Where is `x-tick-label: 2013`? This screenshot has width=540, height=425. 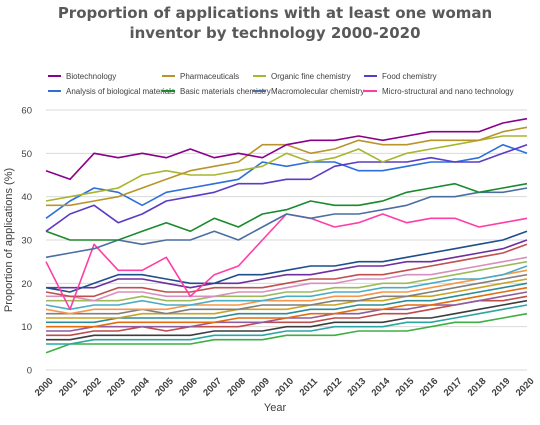
x-tick-label: 2013 is located at coordinates (357, 387).